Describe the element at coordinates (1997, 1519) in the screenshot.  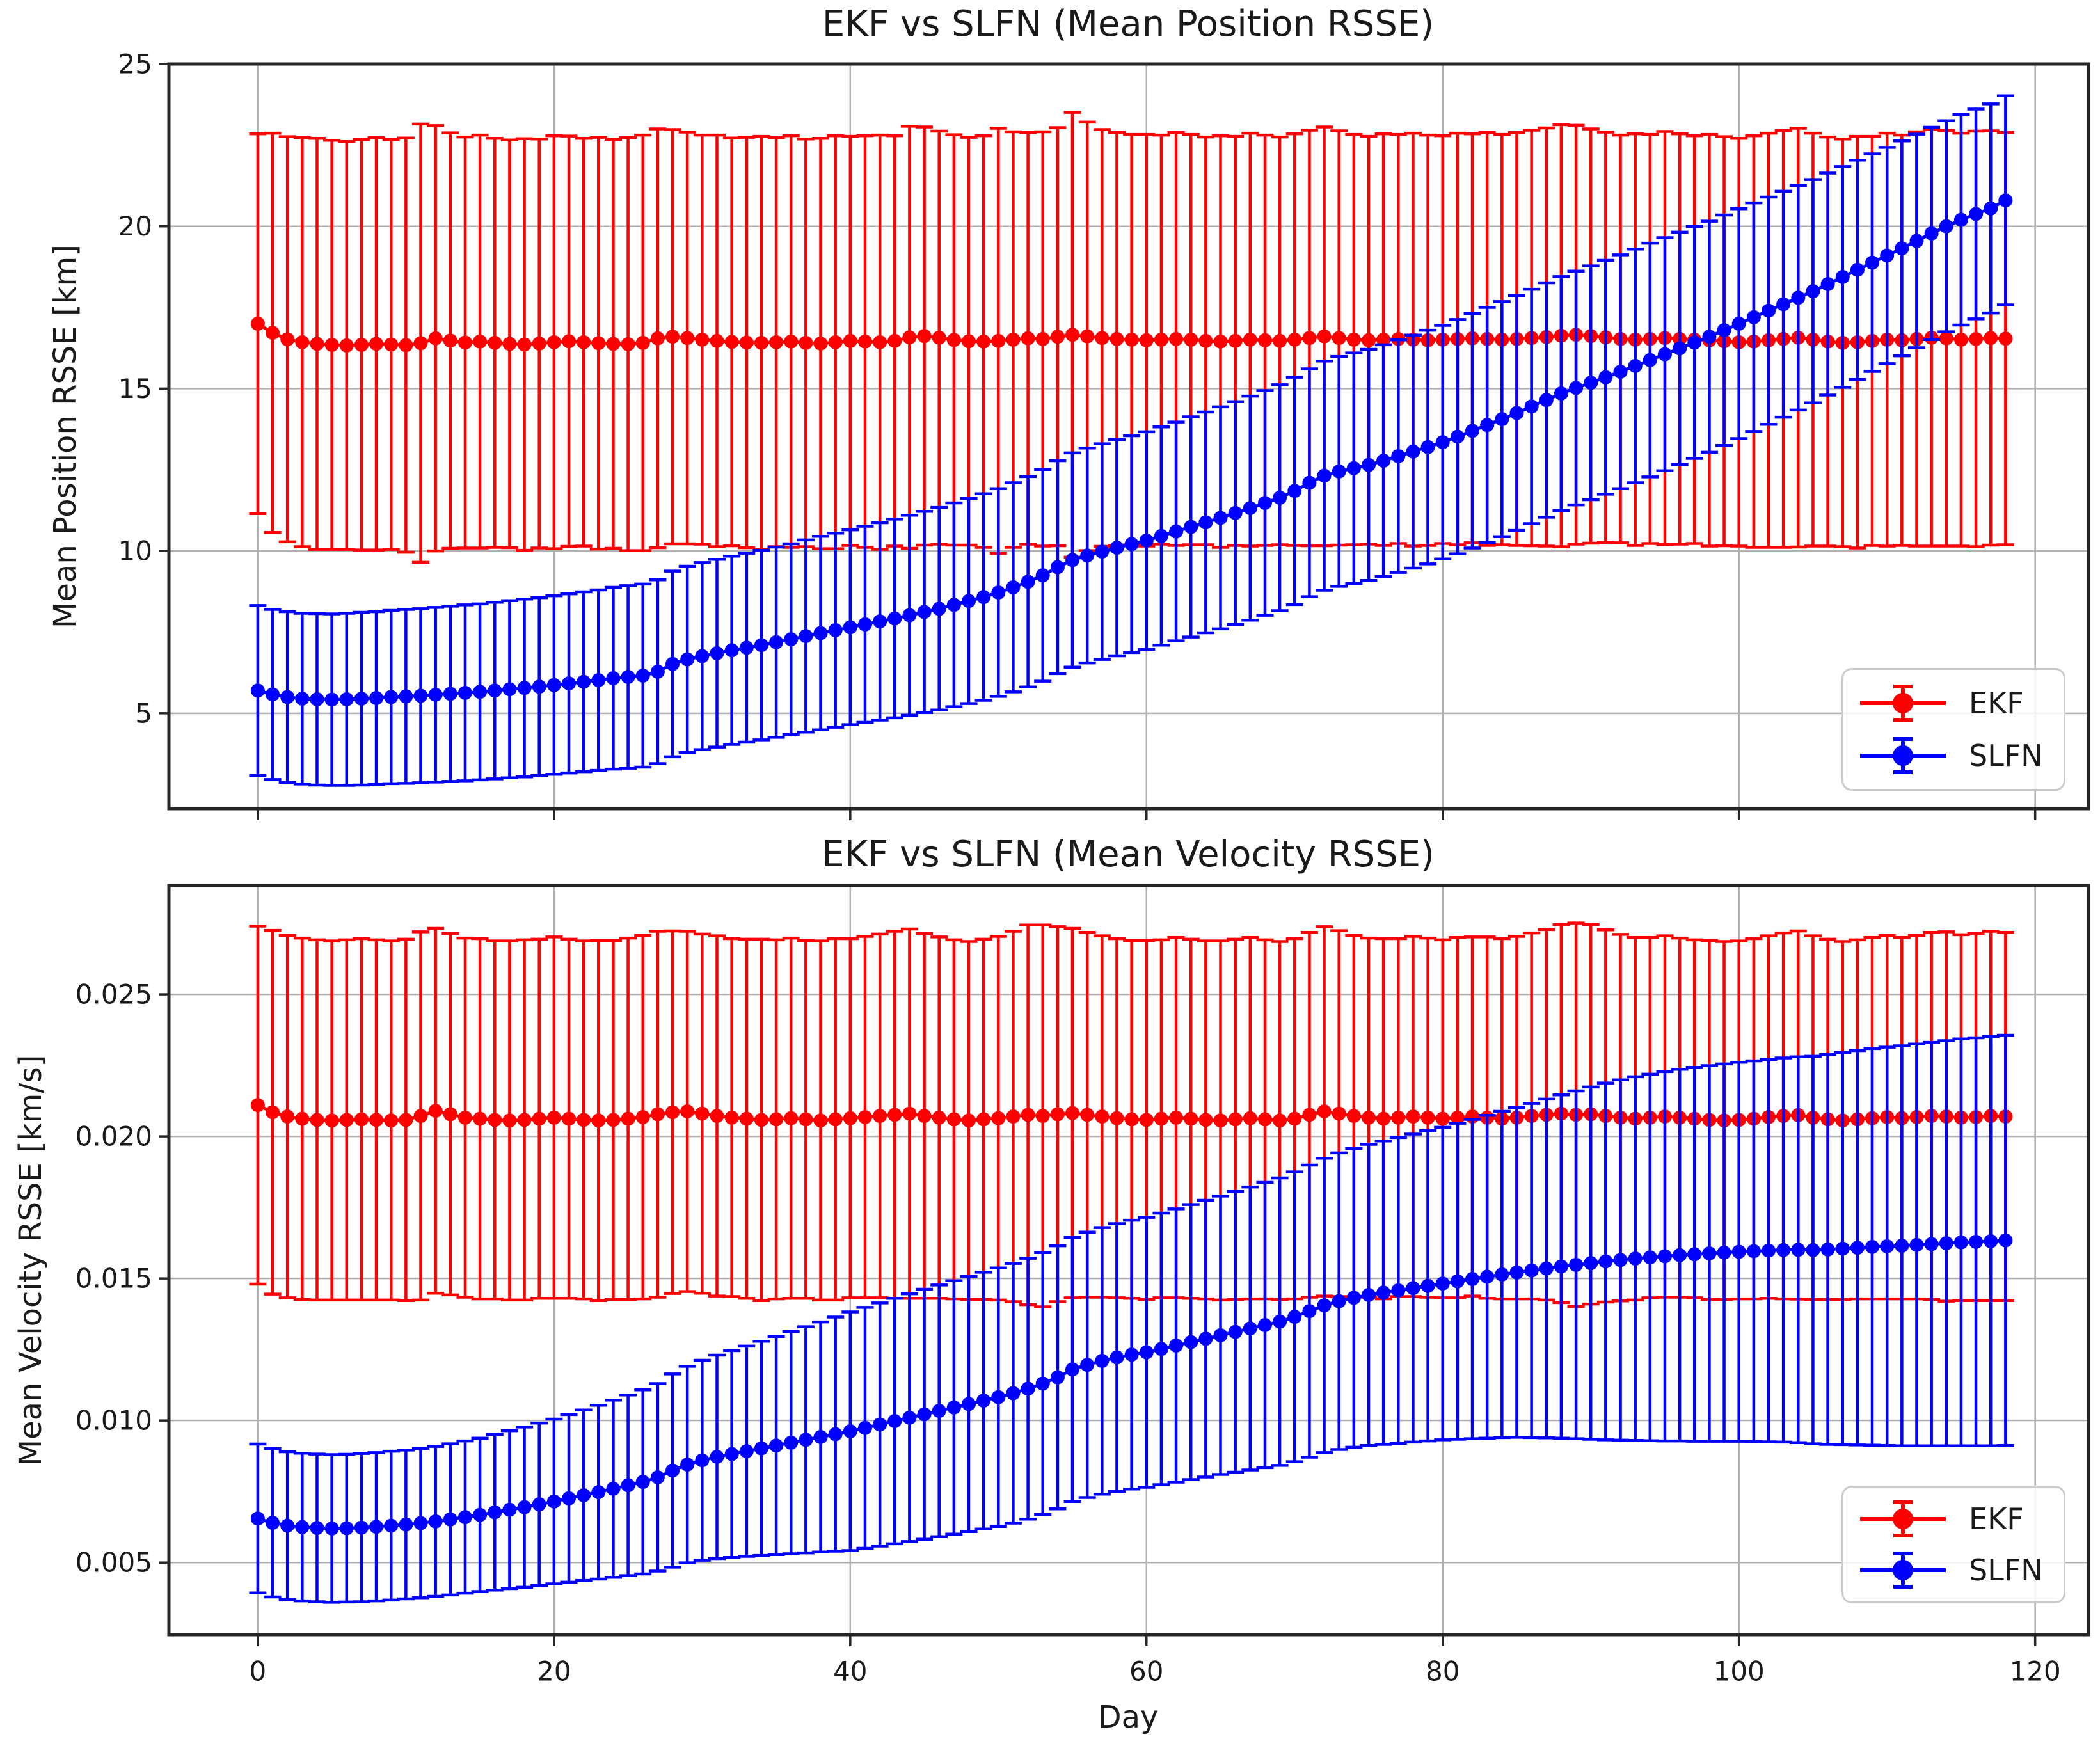
I see `legend-label-ekf: EKF` at that location.